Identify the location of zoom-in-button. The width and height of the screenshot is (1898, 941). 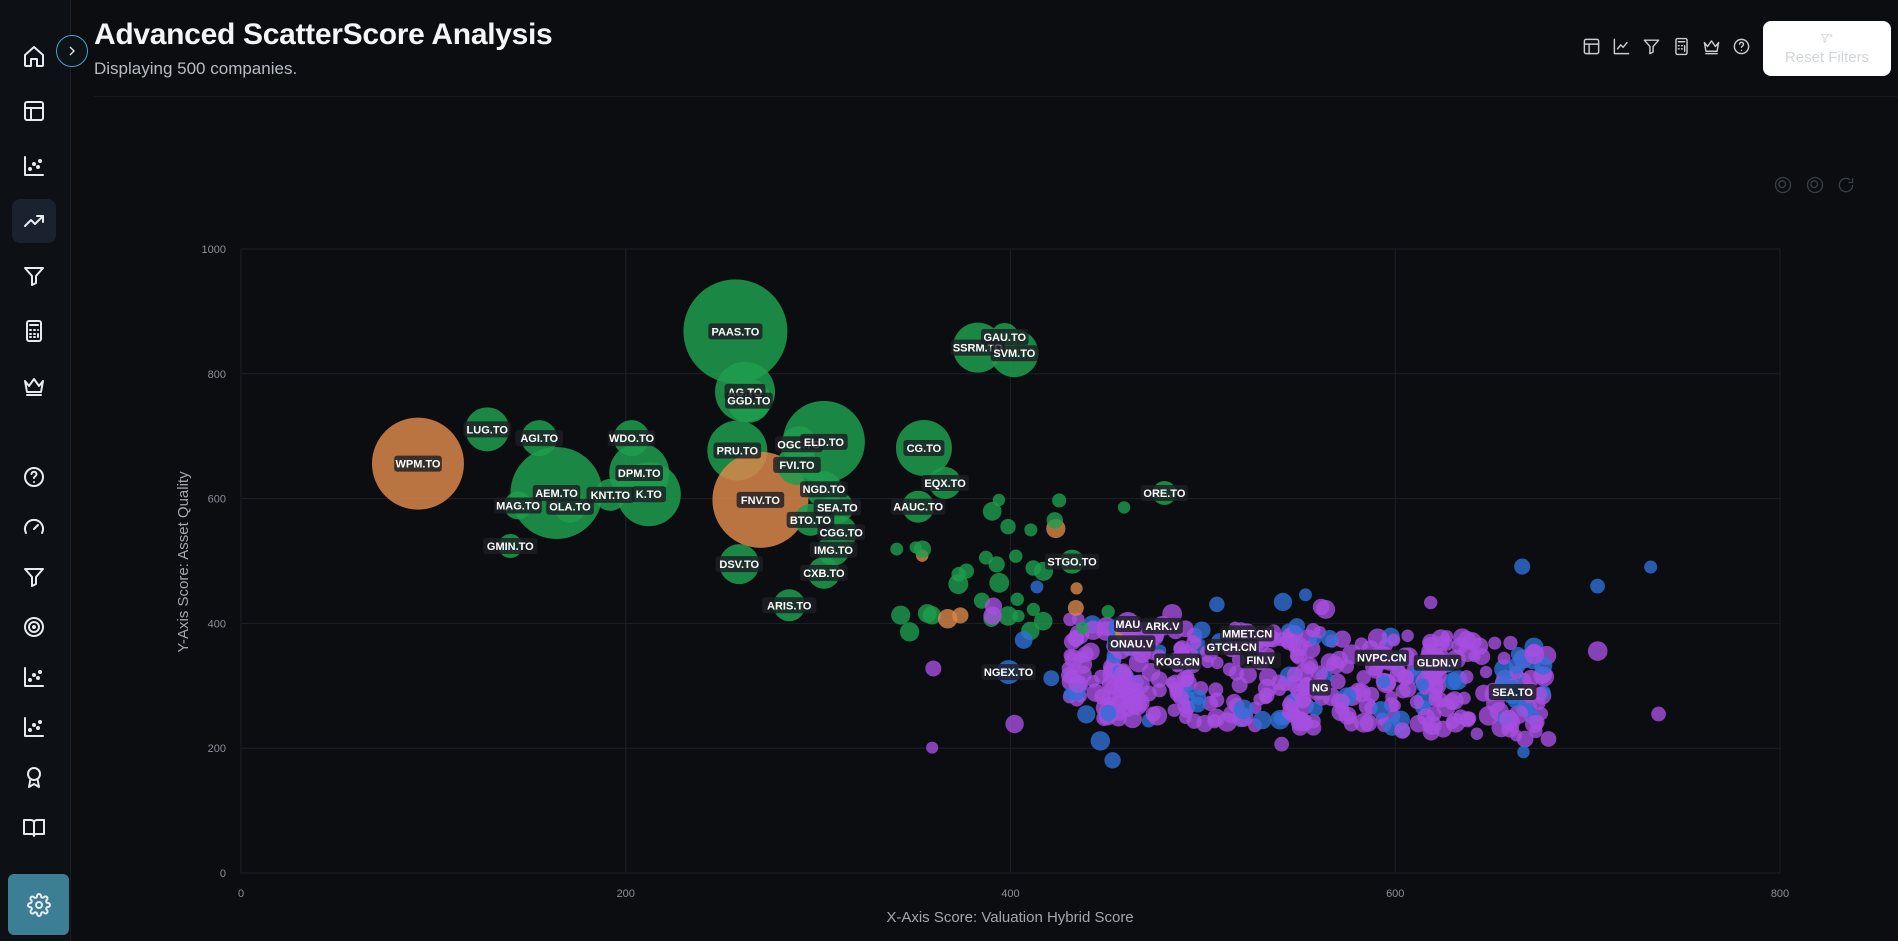
(1783, 185).